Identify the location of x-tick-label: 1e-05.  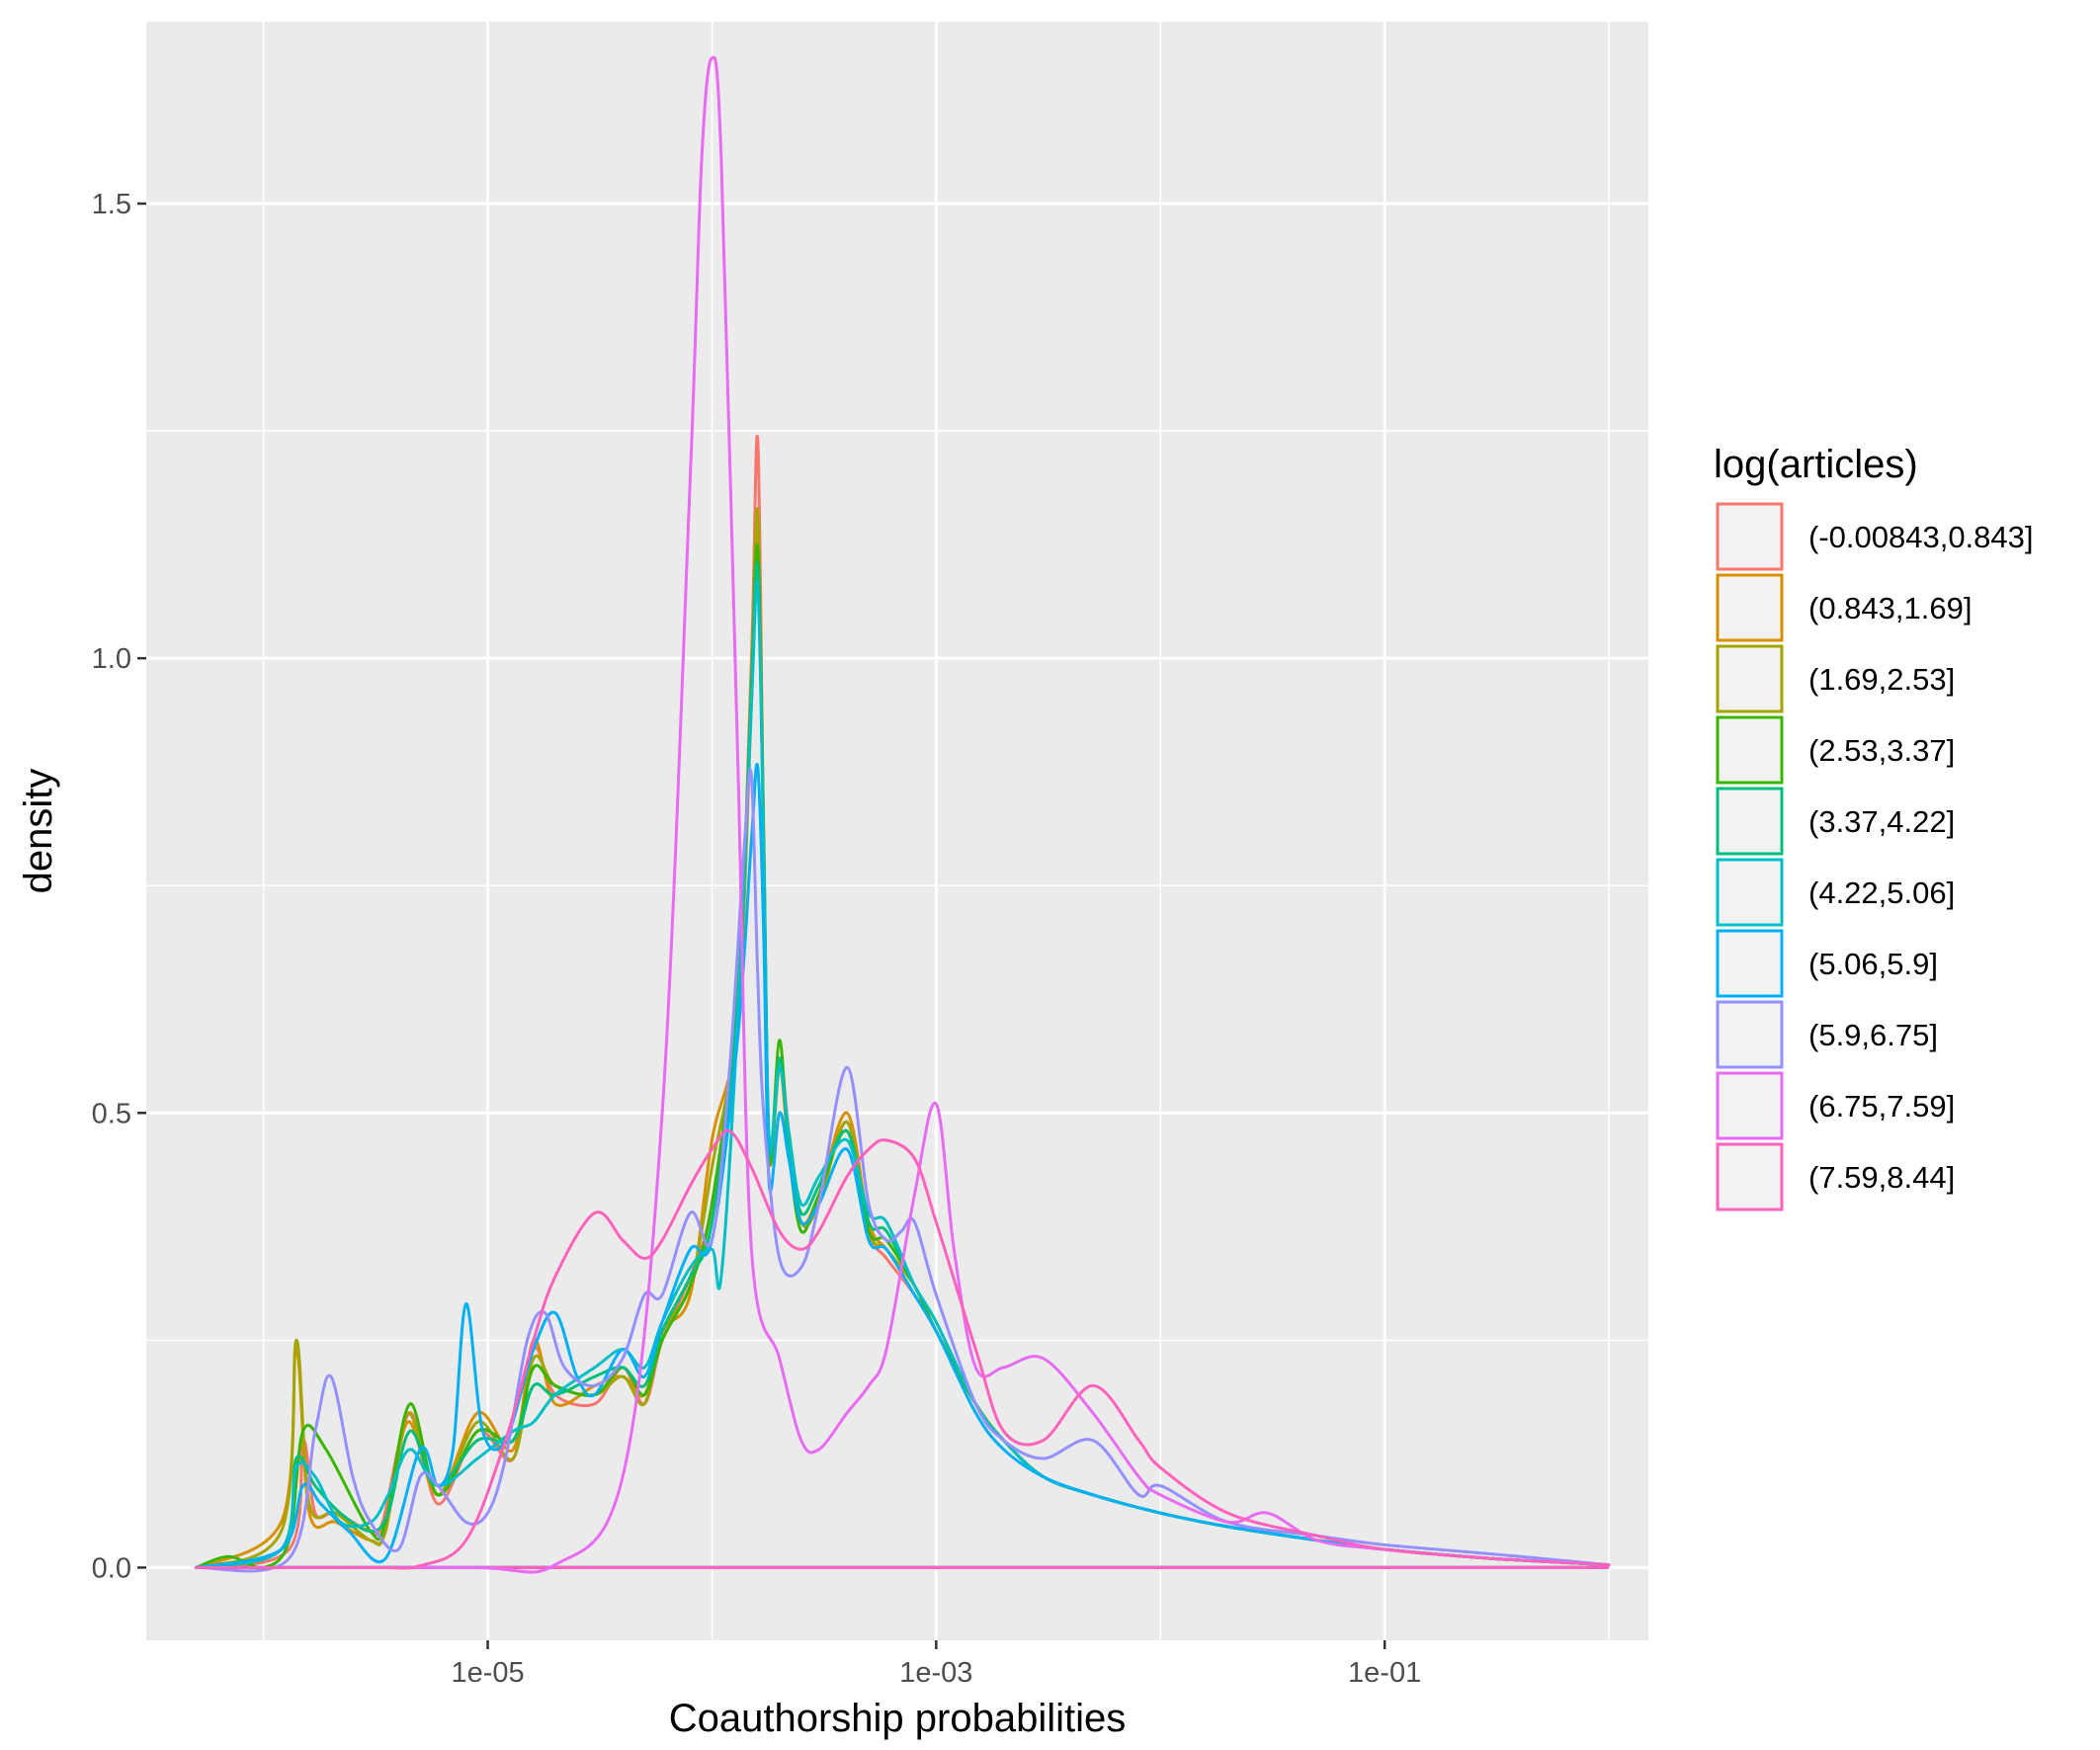
(487, 1673).